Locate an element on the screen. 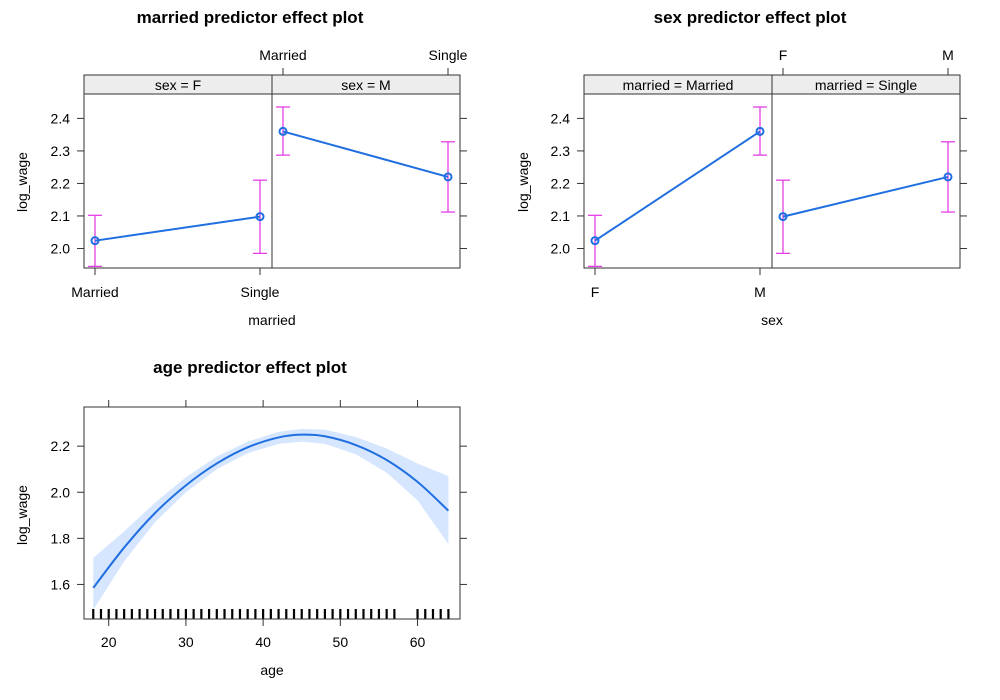 This screenshot has width=1000, height=700. x-tick-label: 40 is located at coordinates (263, 642).